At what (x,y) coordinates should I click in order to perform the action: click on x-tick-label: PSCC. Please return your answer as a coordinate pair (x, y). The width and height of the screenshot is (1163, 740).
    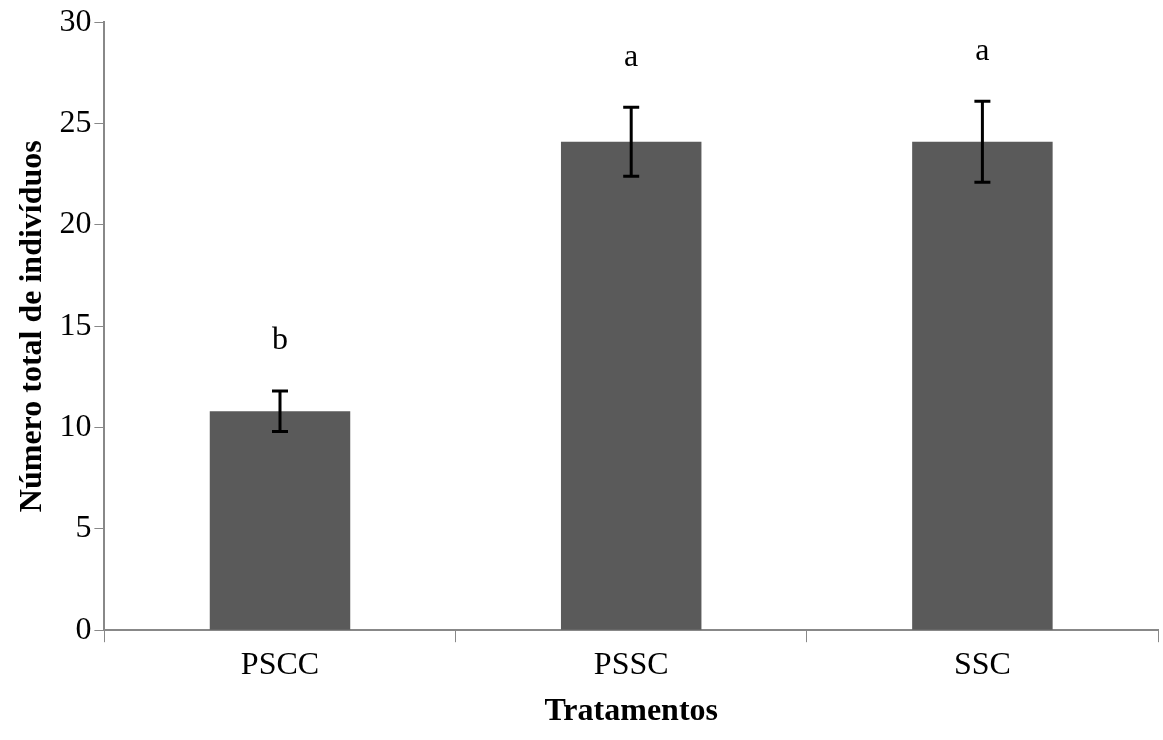
    Looking at the image, I should click on (280, 662).